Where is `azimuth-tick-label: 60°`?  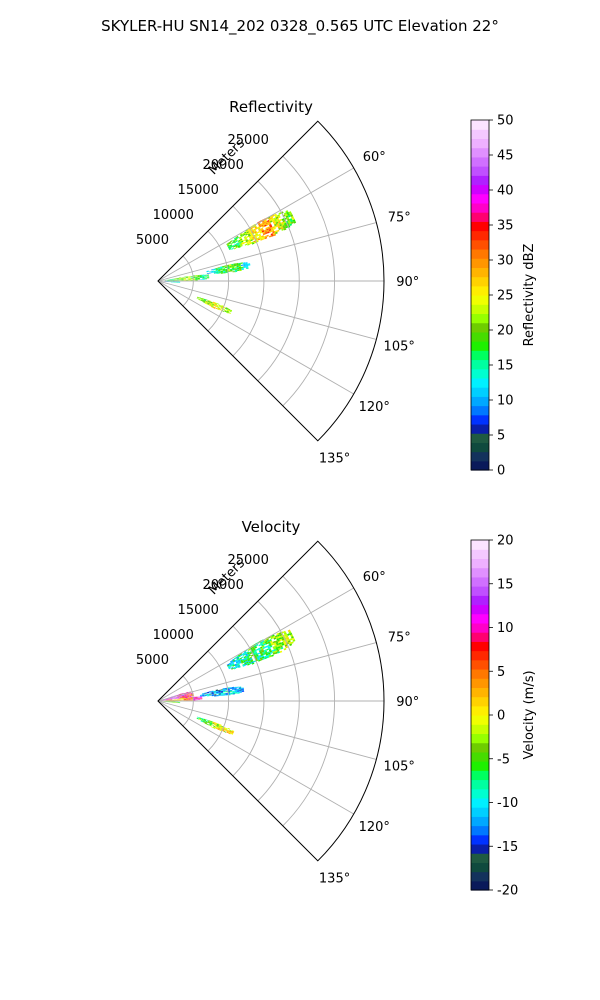
azimuth-tick-label: 60° is located at coordinates (374, 577).